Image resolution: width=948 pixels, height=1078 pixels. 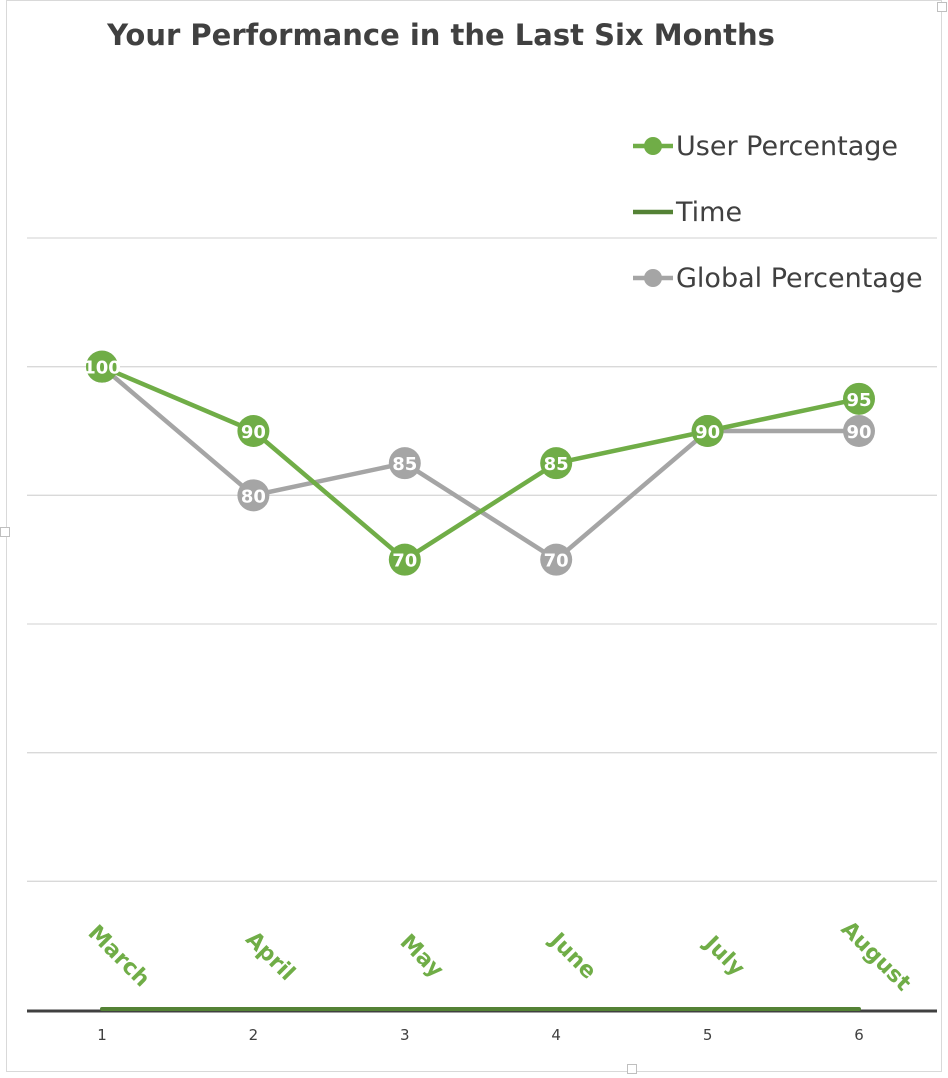 What do you see at coordinates (5, 532) in the screenshot?
I see `resize-handle-left` at bounding box center [5, 532].